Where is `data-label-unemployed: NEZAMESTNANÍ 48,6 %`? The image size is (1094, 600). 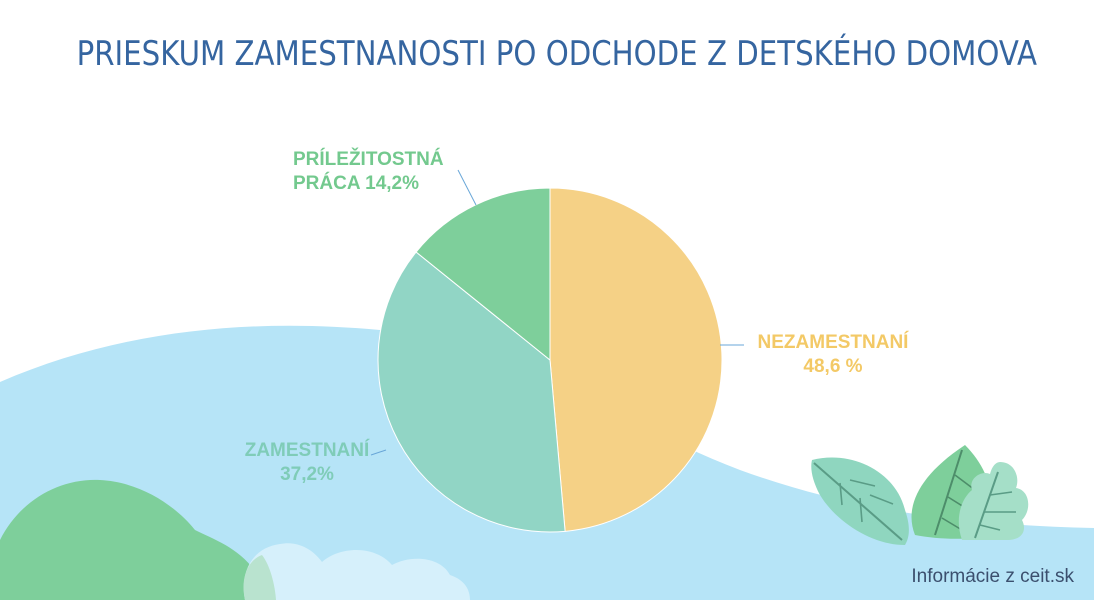
data-label-unemployed: NEZAMESTNANÍ 48,6 % is located at coordinates (833, 355).